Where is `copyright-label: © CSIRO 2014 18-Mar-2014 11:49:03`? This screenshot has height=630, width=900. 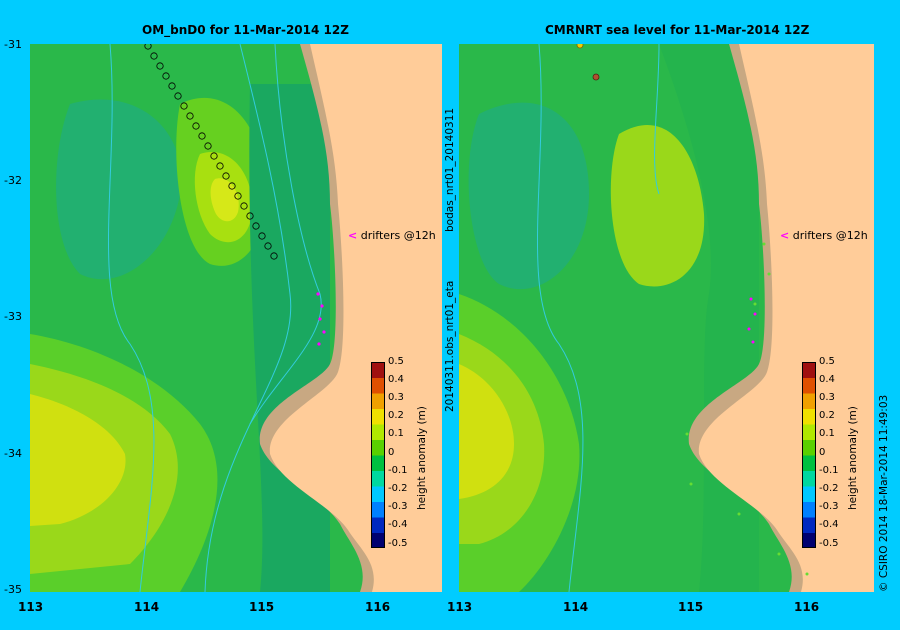
copyright-label: © CSIRO 2014 18-Mar-2014 11:49:03 is located at coordinates (884, 493).